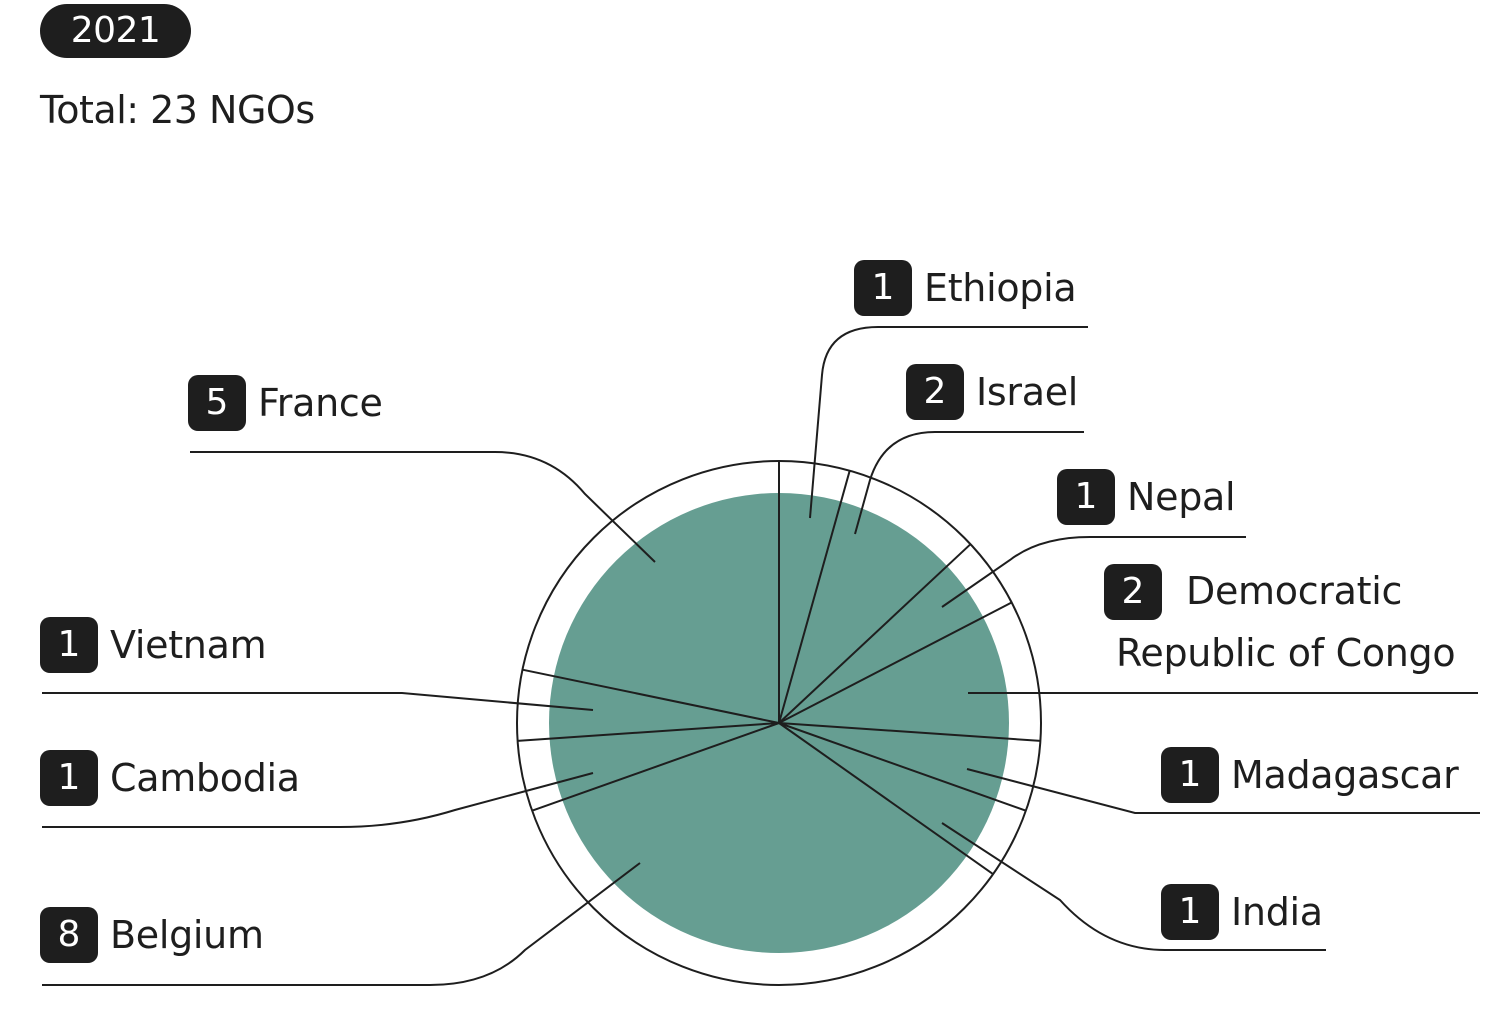 This screenshot has height=1012, width=1496. I want to click on slice-divider-nepal, so click(875, 633).